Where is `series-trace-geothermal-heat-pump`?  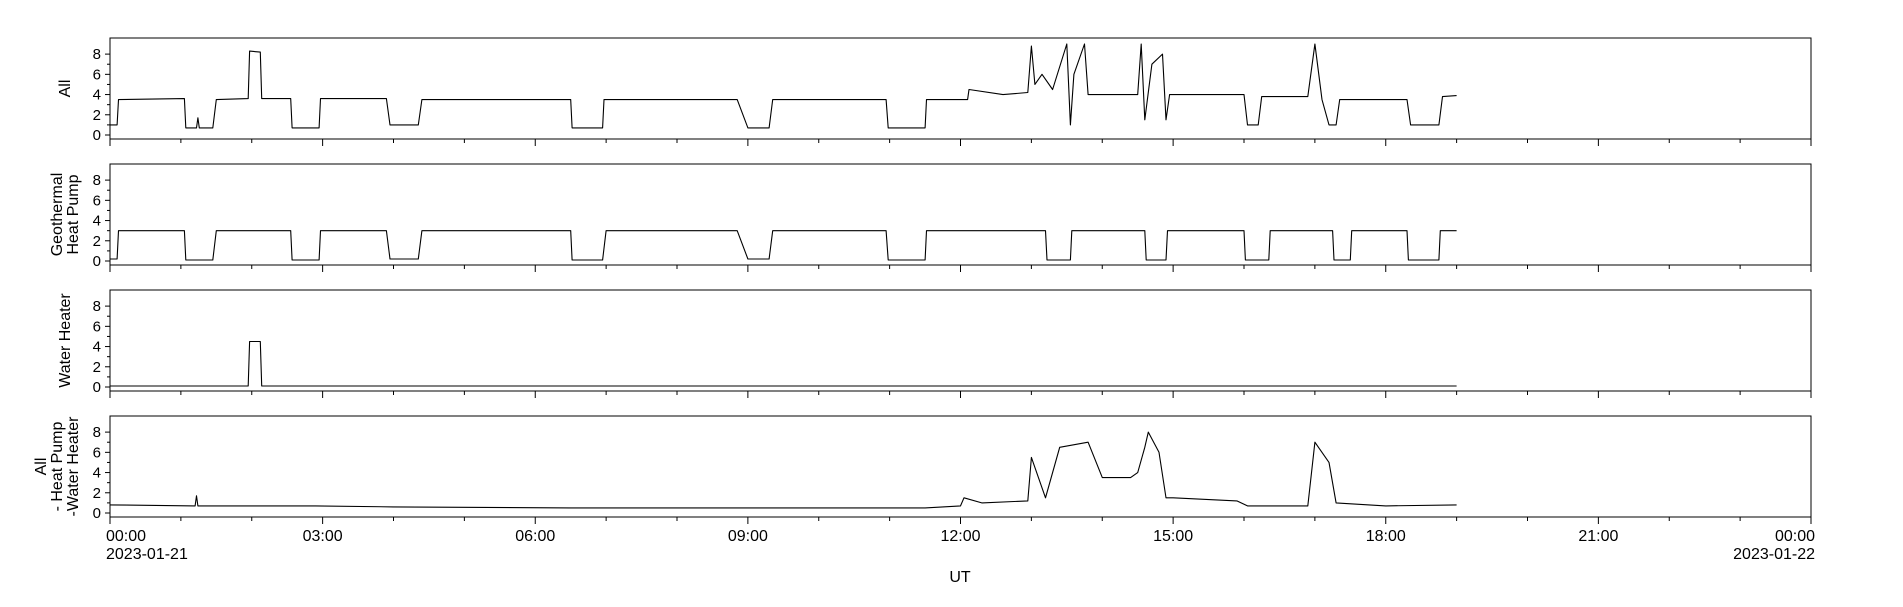
series-trace-geothermal-heat-pump is located at coordinates (783, 245).